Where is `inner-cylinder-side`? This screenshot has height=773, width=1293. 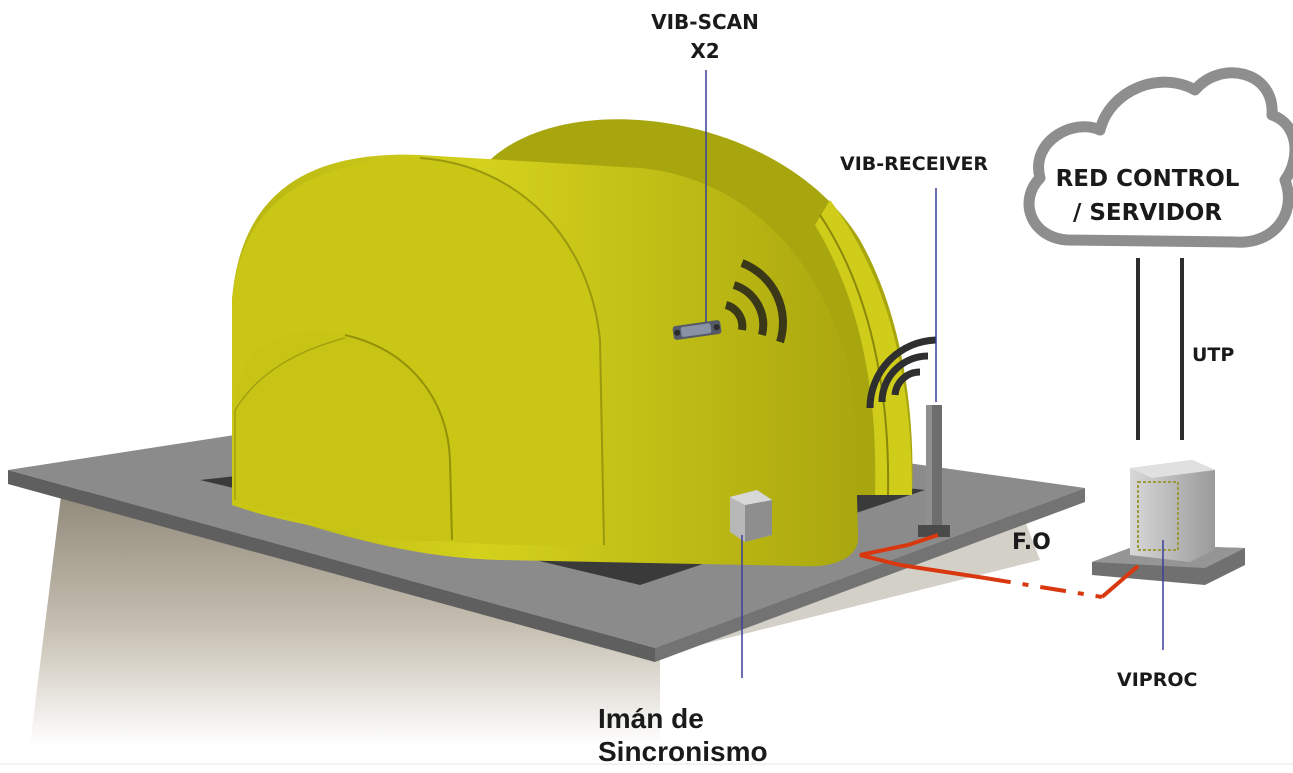
inner-cylinder-side is located at coordinates (290, 418).